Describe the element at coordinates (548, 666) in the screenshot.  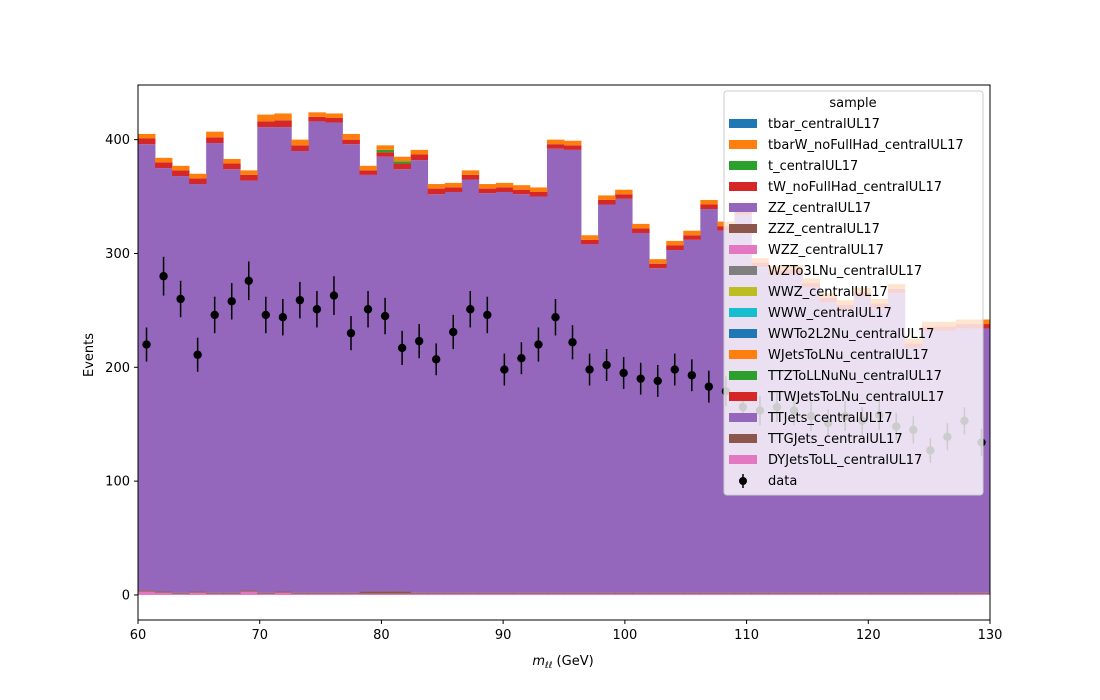
I see `x-axis-label-sub: ℓℓ` at that location.